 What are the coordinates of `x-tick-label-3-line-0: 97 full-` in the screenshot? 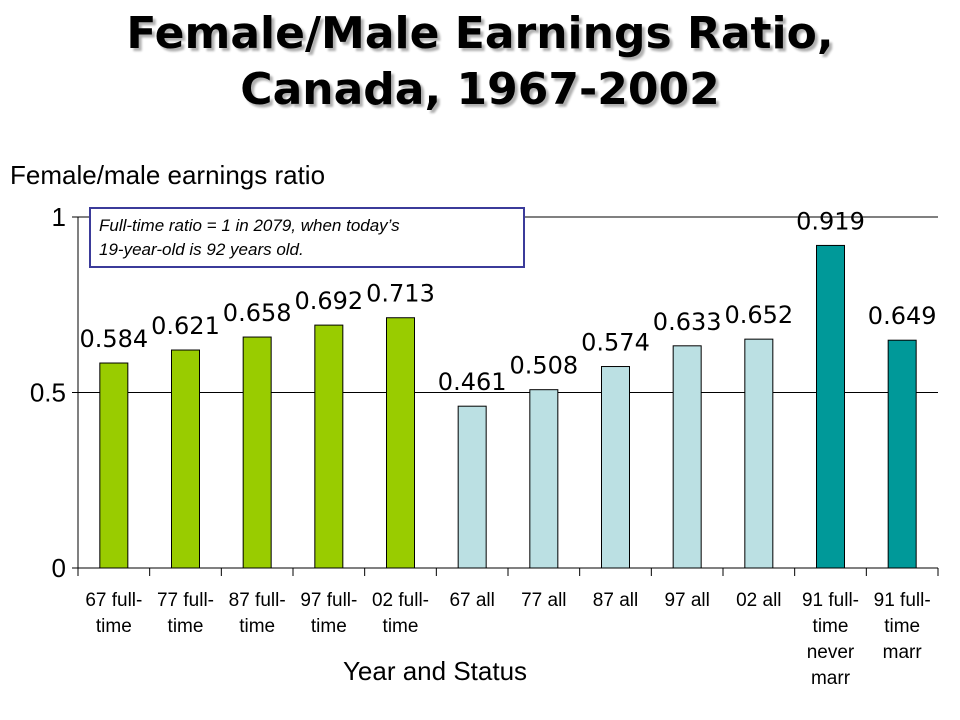 It's located at (328, 600).